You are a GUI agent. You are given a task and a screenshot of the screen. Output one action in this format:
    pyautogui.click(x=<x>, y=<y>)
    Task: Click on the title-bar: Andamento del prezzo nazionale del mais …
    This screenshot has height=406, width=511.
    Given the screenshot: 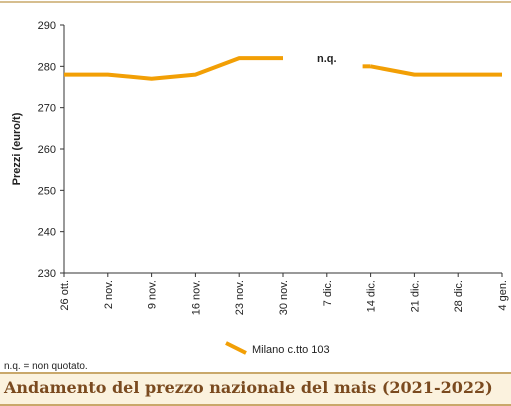 What is the action you would take?
    pyautogui.click(x=255, y=389)
    